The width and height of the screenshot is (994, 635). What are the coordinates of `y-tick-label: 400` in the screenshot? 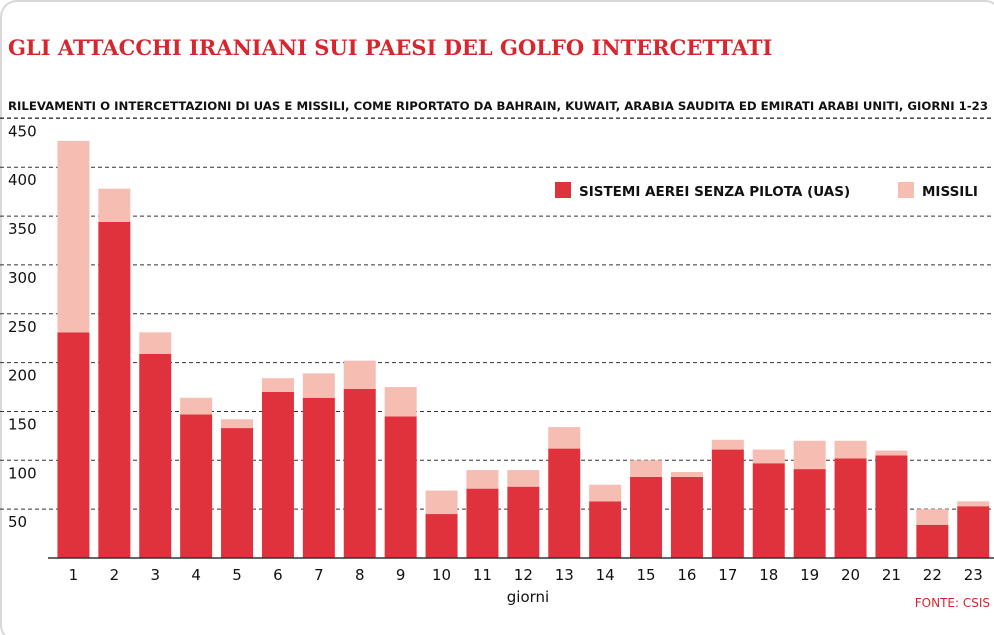 It's located at (22, 180).